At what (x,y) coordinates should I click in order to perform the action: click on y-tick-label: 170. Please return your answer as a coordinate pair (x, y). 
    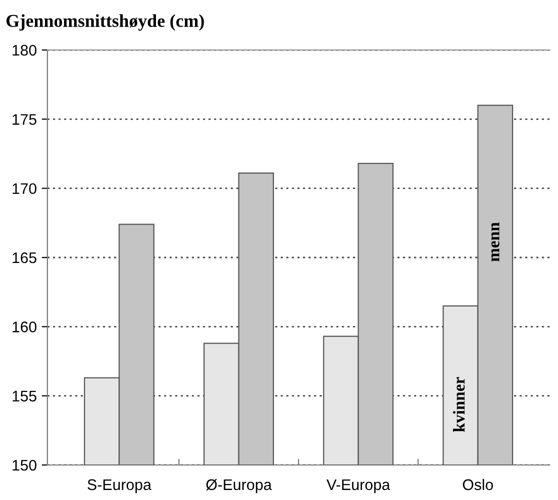
    Looking at the image, I should click on (24, 188).